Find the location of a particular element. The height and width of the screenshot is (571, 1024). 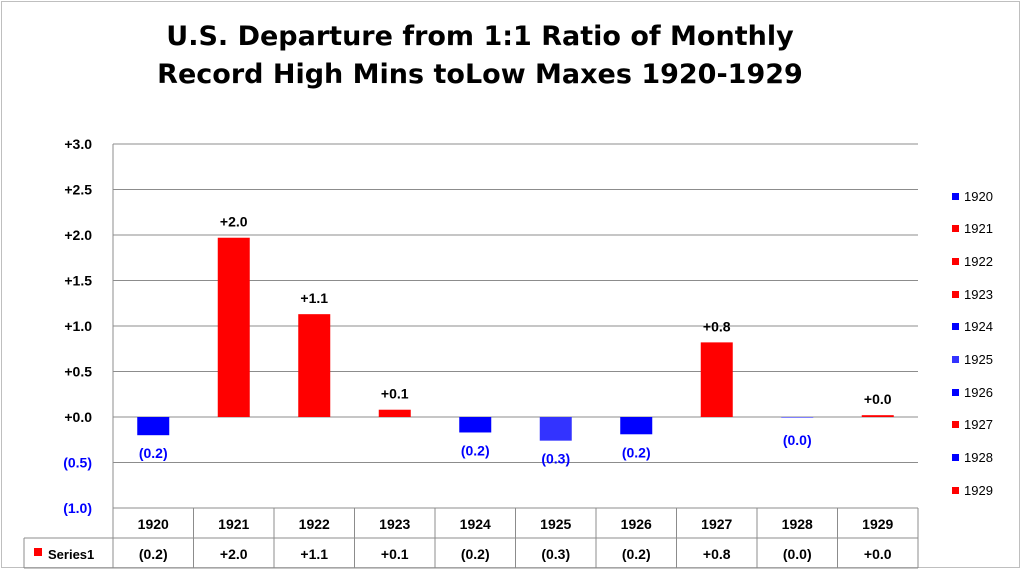

data-label: +0.0 is located at coordinates (878, 399).